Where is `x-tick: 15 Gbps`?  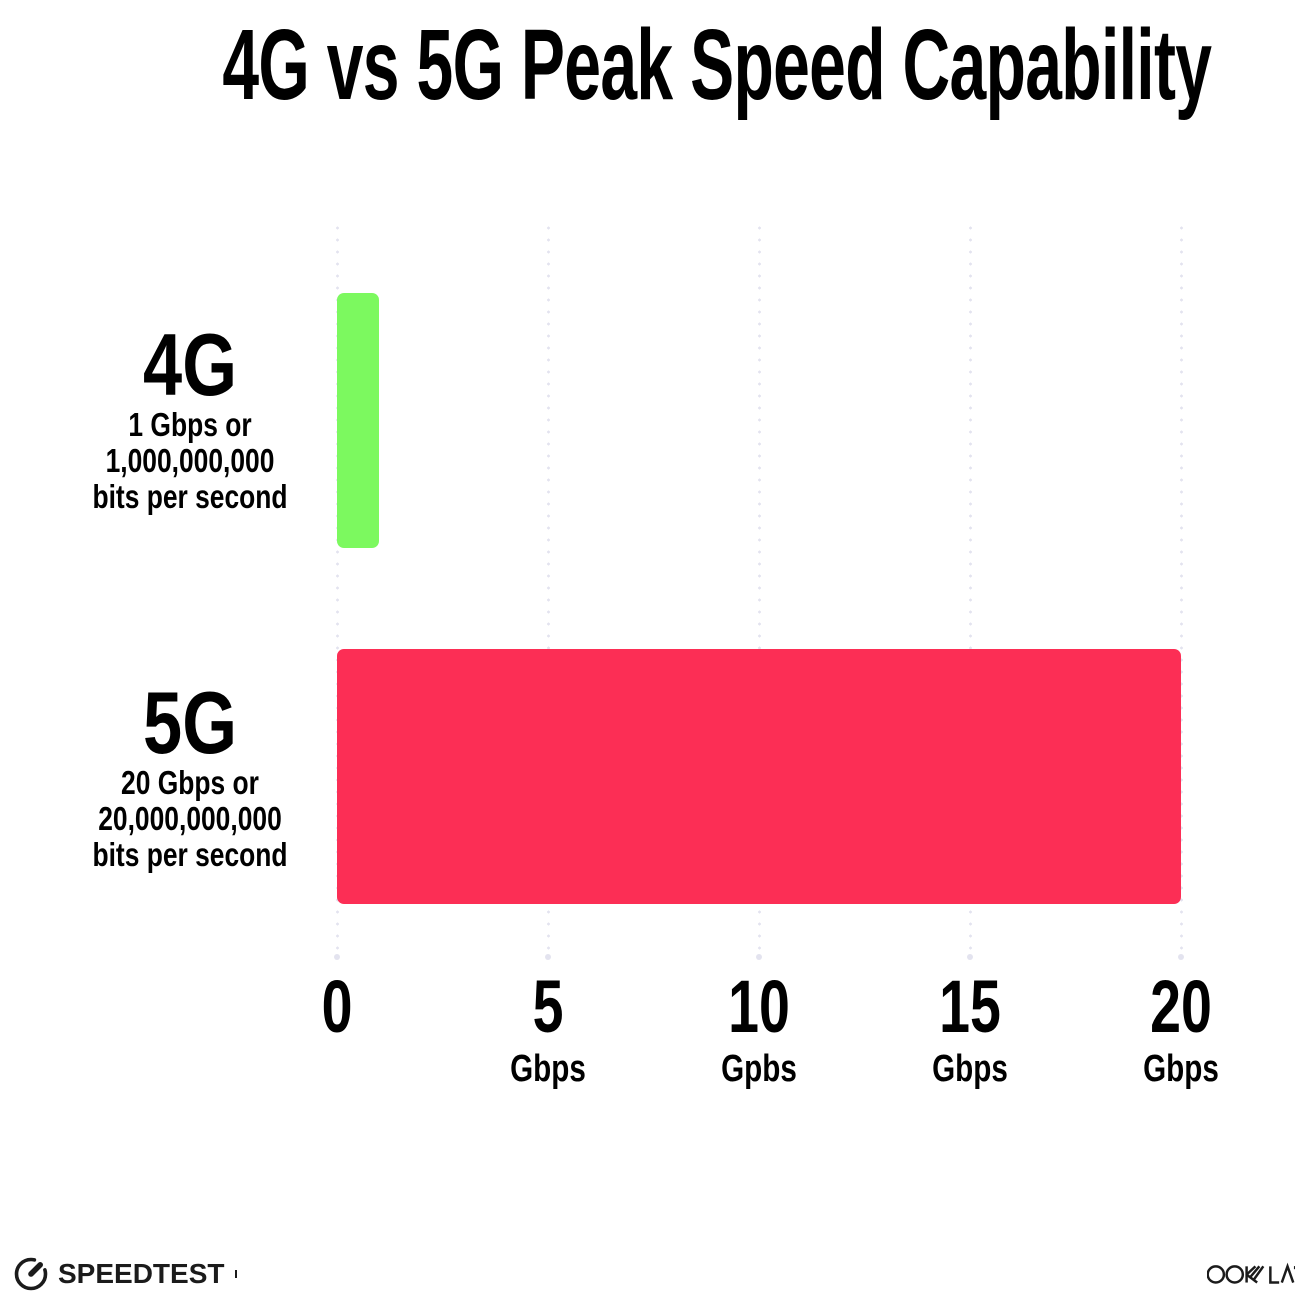 x-tick: 15 Gbps is located at coordinates (969, 1028).